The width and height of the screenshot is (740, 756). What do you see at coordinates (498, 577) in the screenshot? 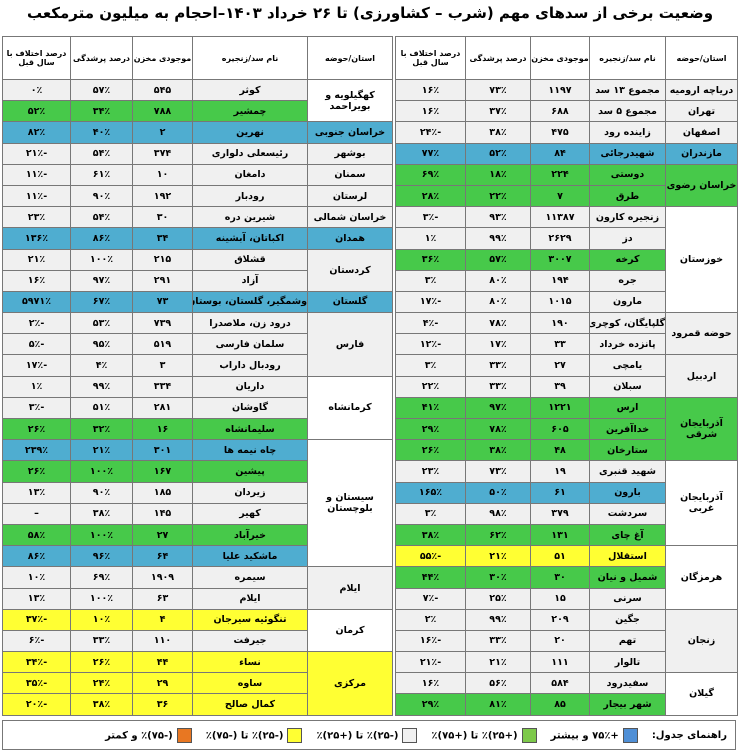
I see `fill-cell: ۳۰٪` at bounding box center [498, 577].